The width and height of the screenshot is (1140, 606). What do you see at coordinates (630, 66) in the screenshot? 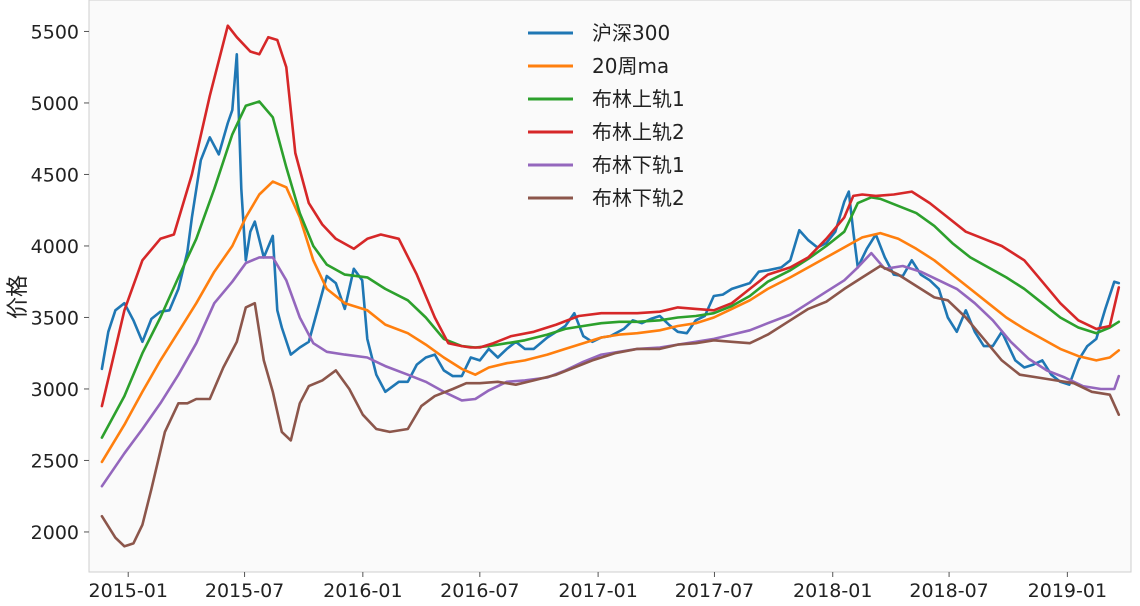
I see `legend-label: 20周ma` at bounding box center [630, 66].